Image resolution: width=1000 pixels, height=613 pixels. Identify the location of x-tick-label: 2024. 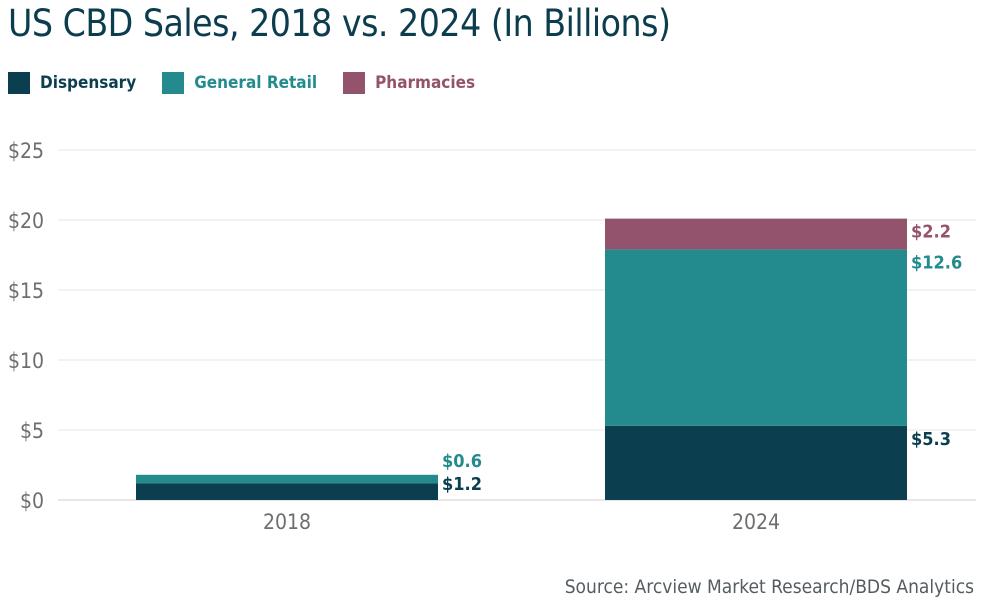
(756, 522).